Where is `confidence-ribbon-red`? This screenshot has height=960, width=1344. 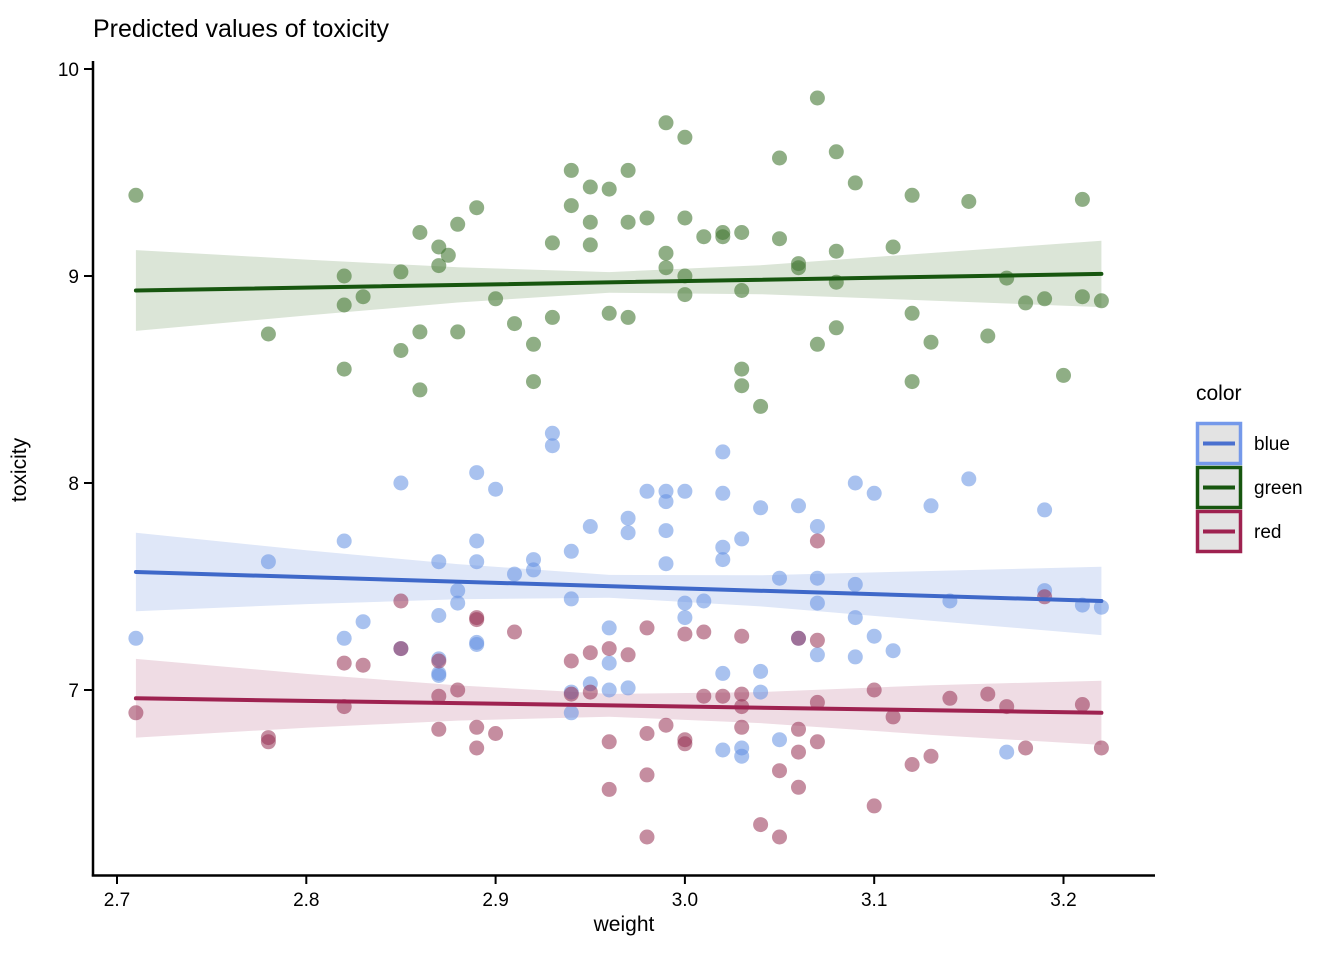
confidence-ribbon-red is located at coordinates (618, 701).